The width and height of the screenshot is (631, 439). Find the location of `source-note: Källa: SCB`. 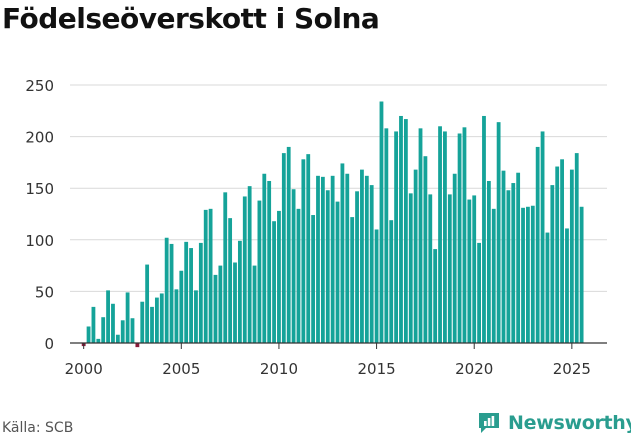

source-note: Källa: SCB is located at coordinates (38, 428).